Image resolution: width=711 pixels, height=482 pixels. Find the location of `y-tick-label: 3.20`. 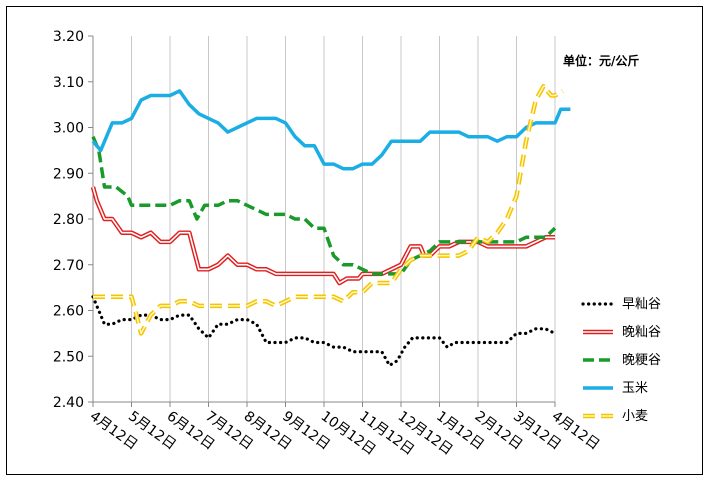

y-tick-label: 3.20 is located at coordinates (68, 37).